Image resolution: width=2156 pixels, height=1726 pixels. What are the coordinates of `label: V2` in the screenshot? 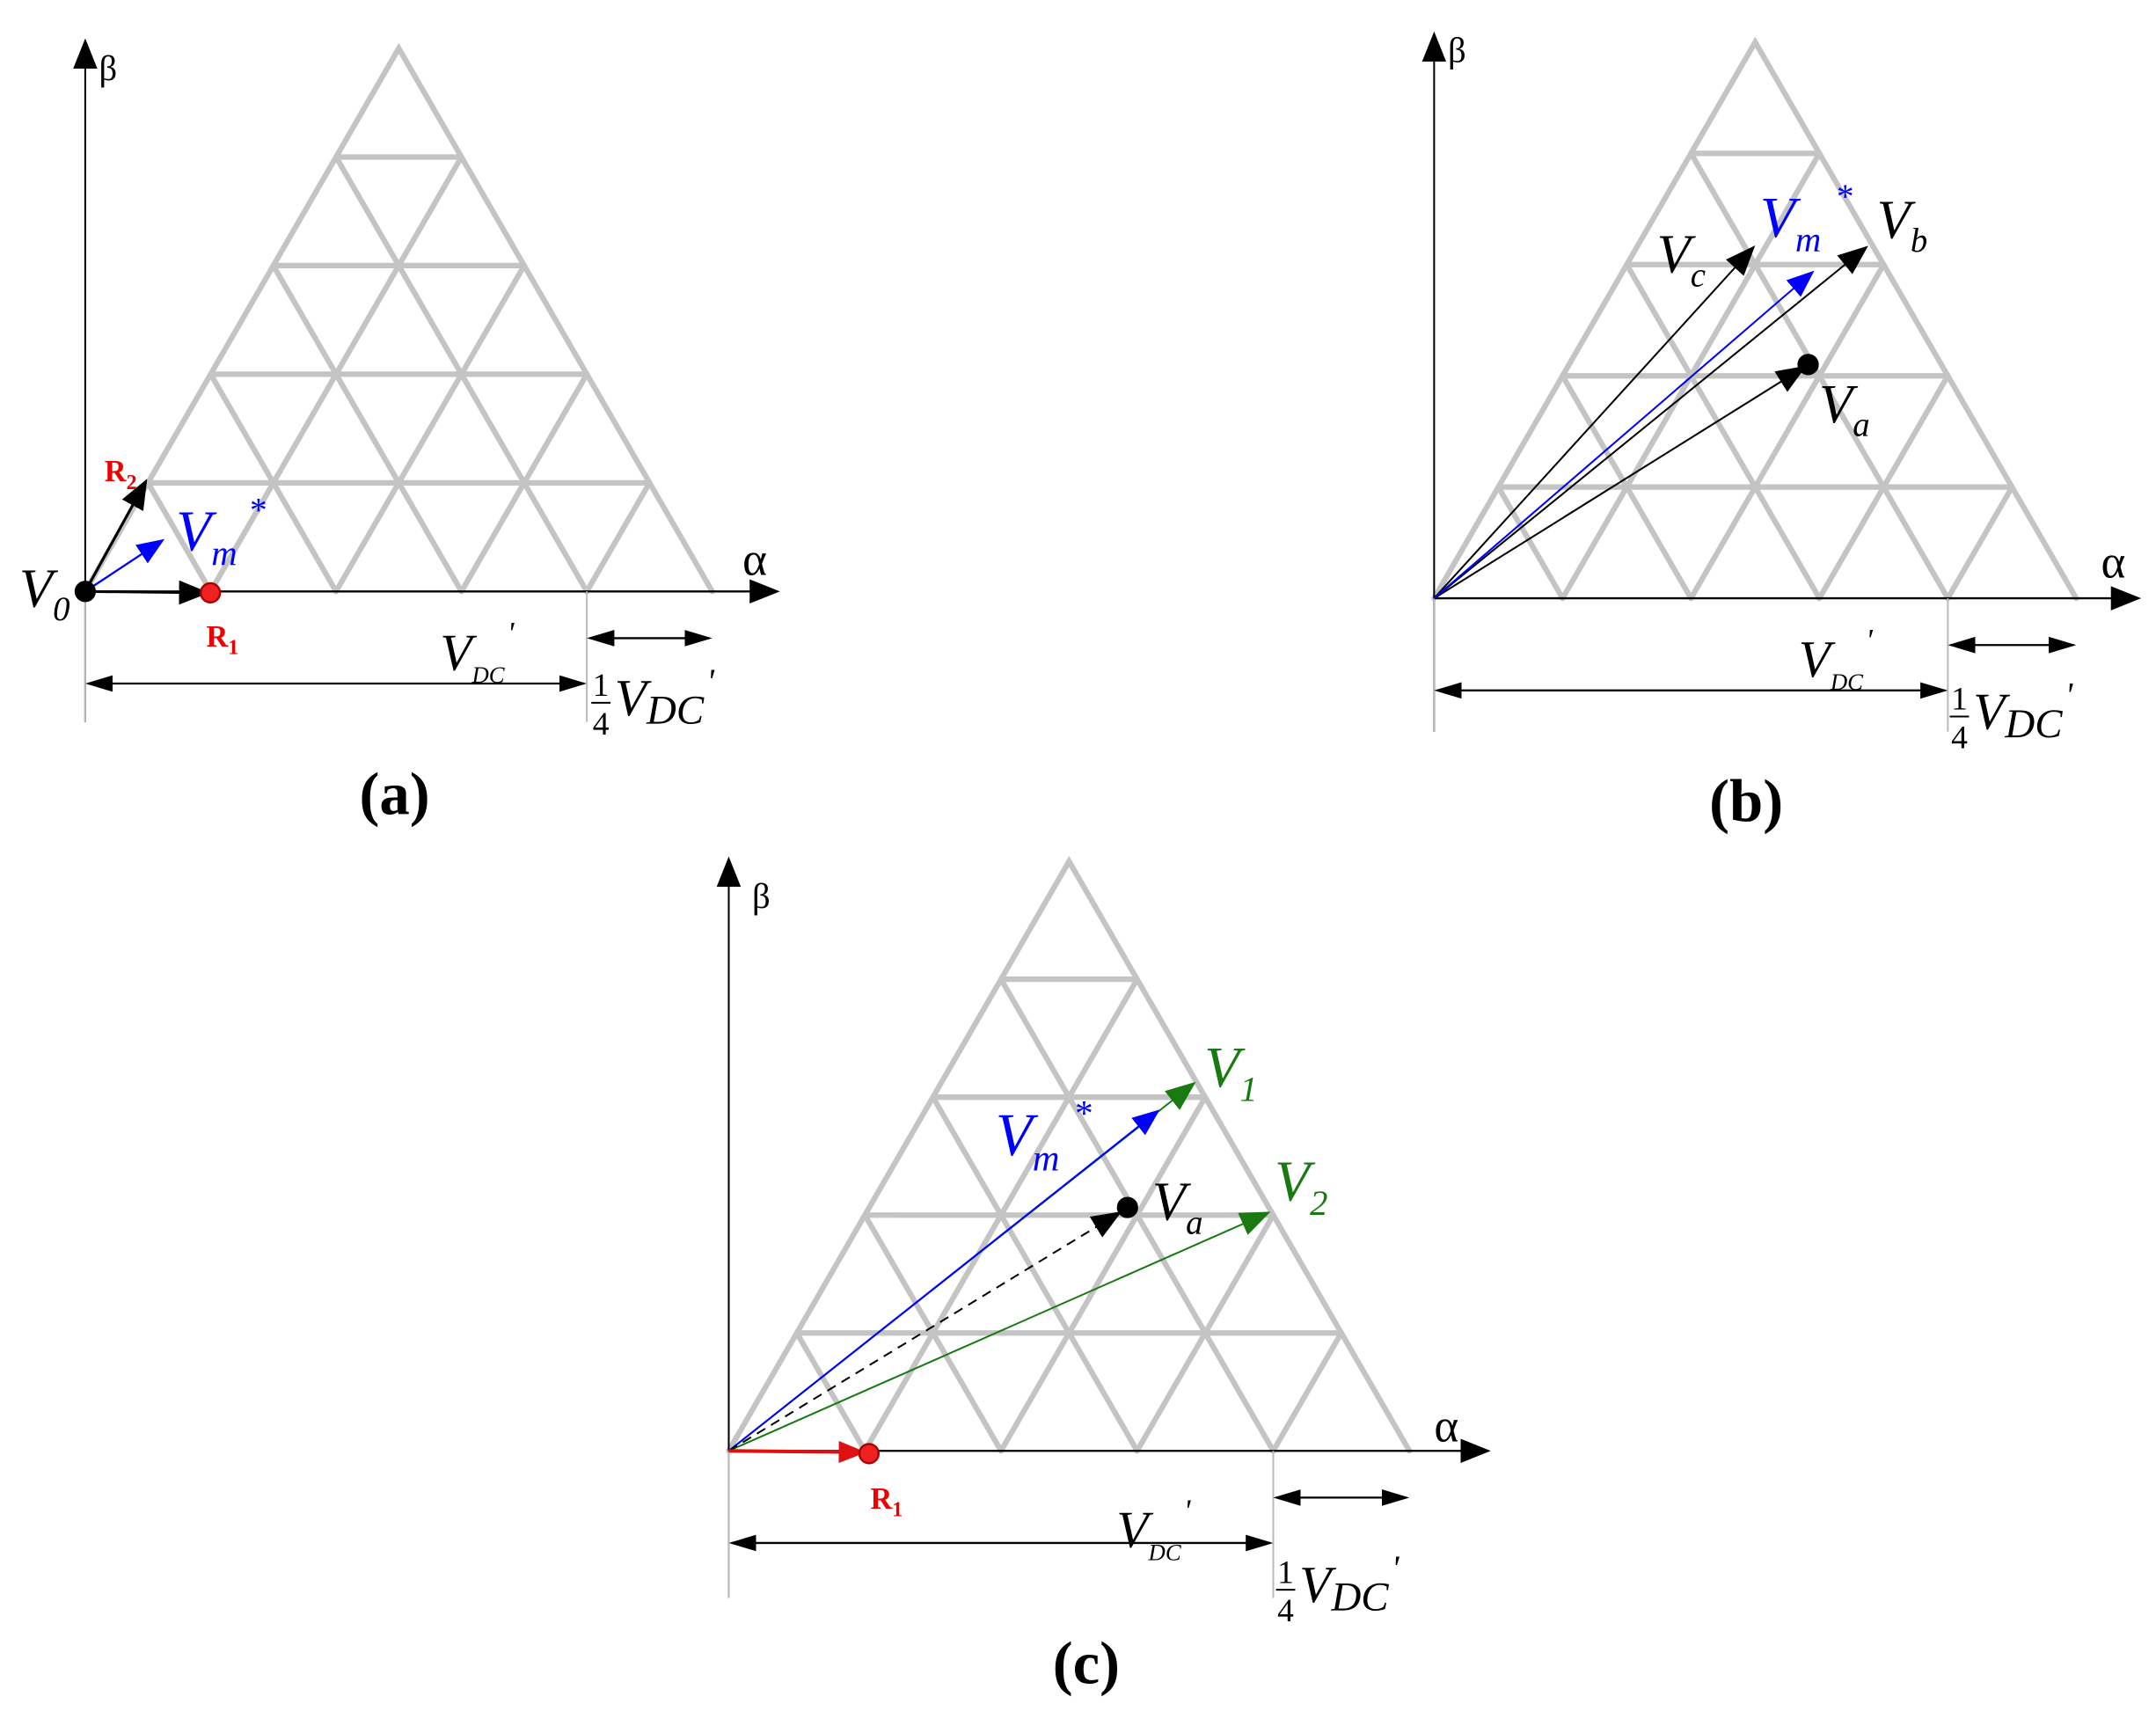 It's located at (1301, 1186).